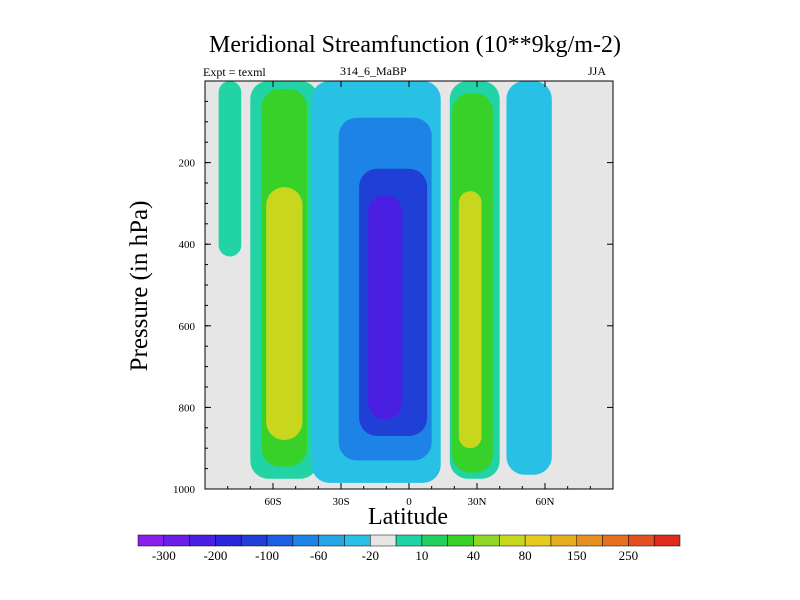 The width and height of the screenshot is (800, 600). What do you see at coordinates (477, 502) in the screenshot?
I see `x-tick-label: 30N` at bounding box center [477, 502].